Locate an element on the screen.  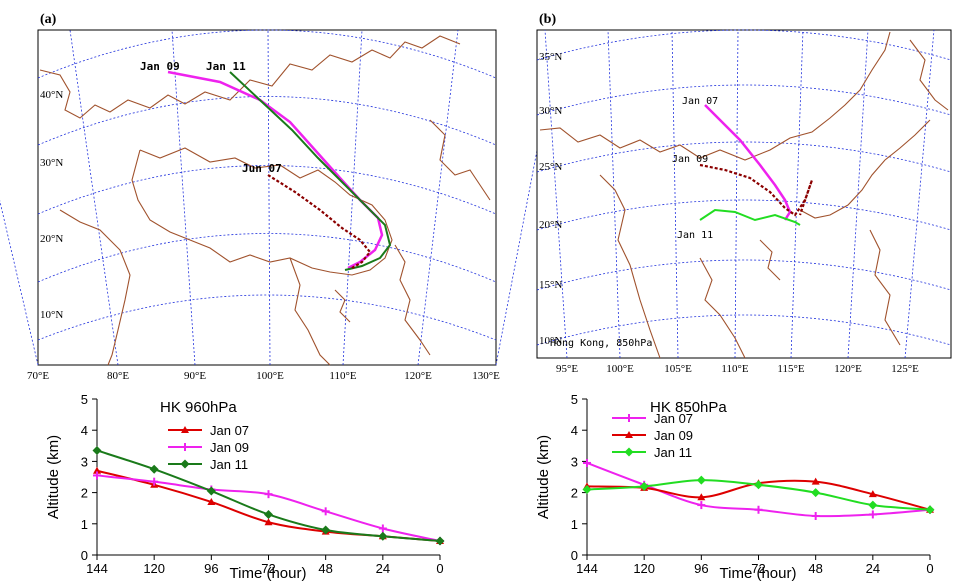
map-b-lon-label: 95°E is located at coordinates (567, 369).